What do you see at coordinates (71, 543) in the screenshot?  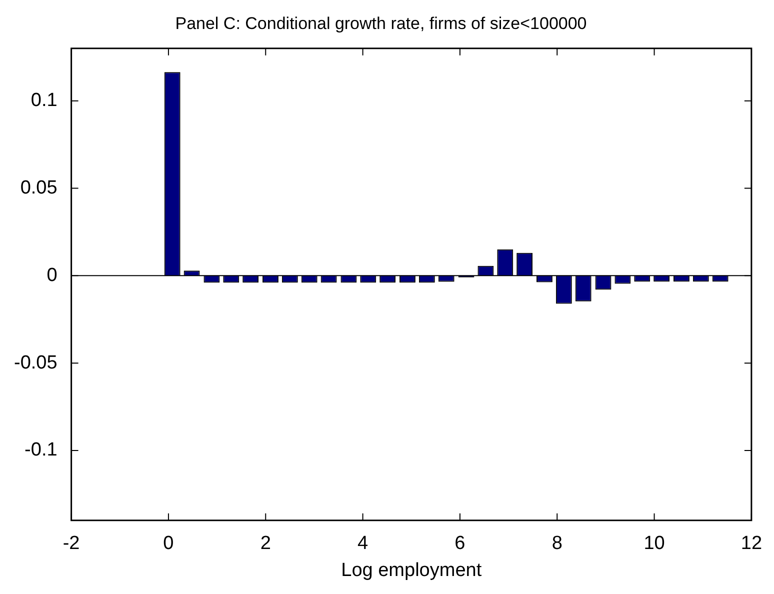 I see `x-tick-label: -2` at bounding box center [71, 543].